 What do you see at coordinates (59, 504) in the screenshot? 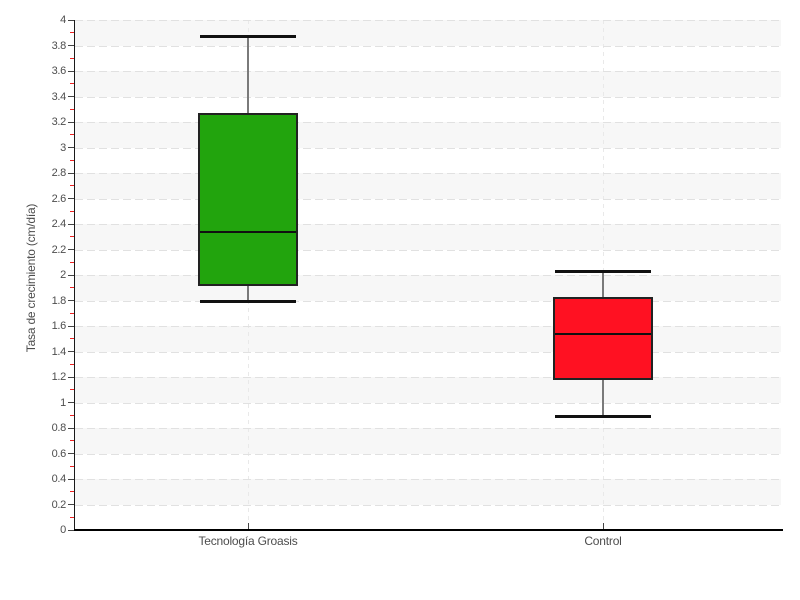
I see `y-tick-label: 0.2` at bounding box center [59, 504].